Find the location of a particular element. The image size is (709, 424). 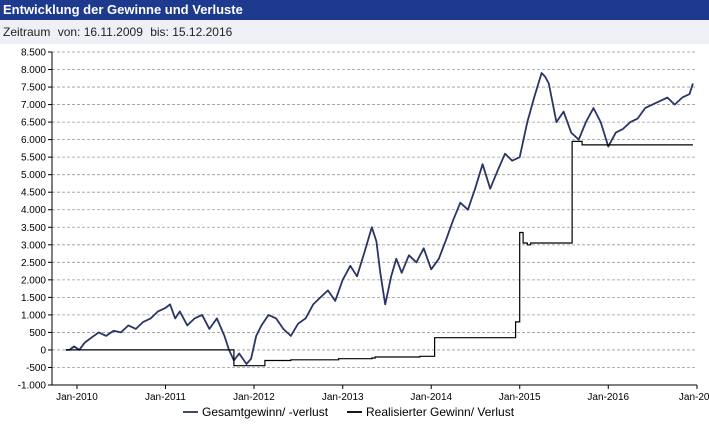

x-tick-label: Jan-2010 is located at coordinates (77, 397).